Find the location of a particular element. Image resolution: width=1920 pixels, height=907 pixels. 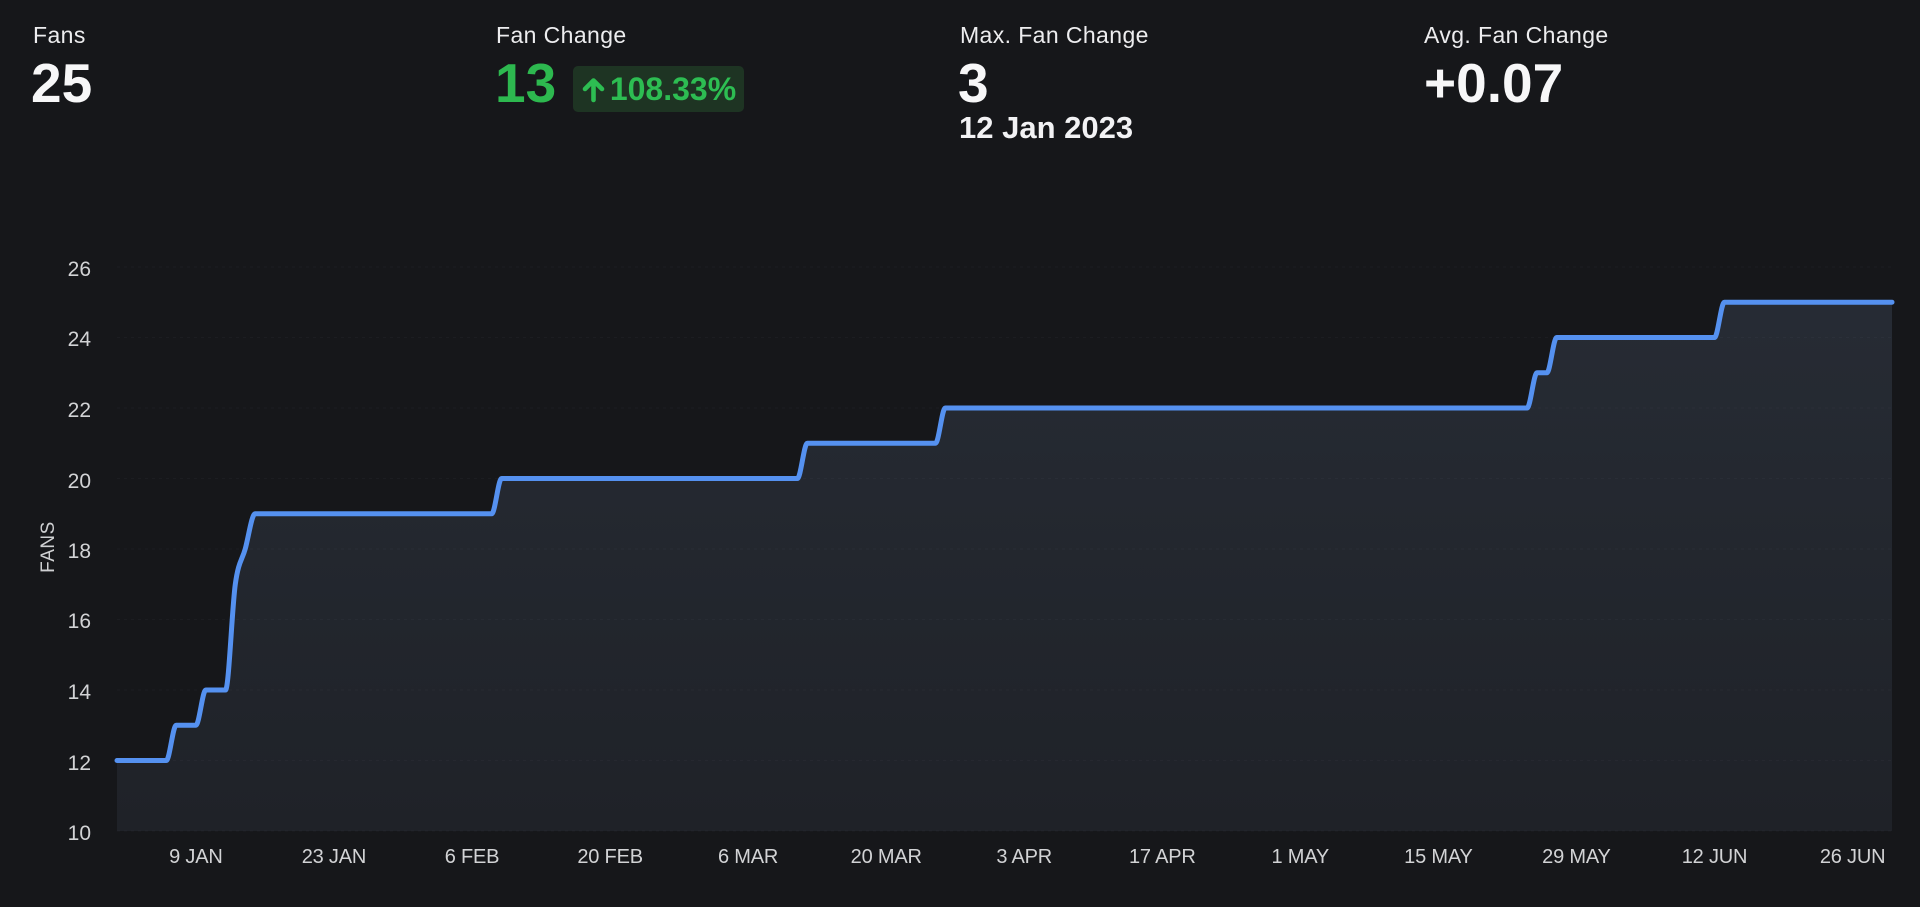

svg-text: 16 is located at coordinates (79, 621).